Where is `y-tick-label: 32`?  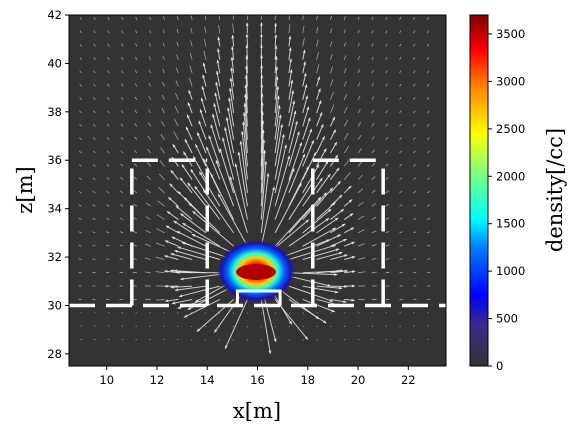 y-tick-label: 32 is located at coordinates (54, 257).